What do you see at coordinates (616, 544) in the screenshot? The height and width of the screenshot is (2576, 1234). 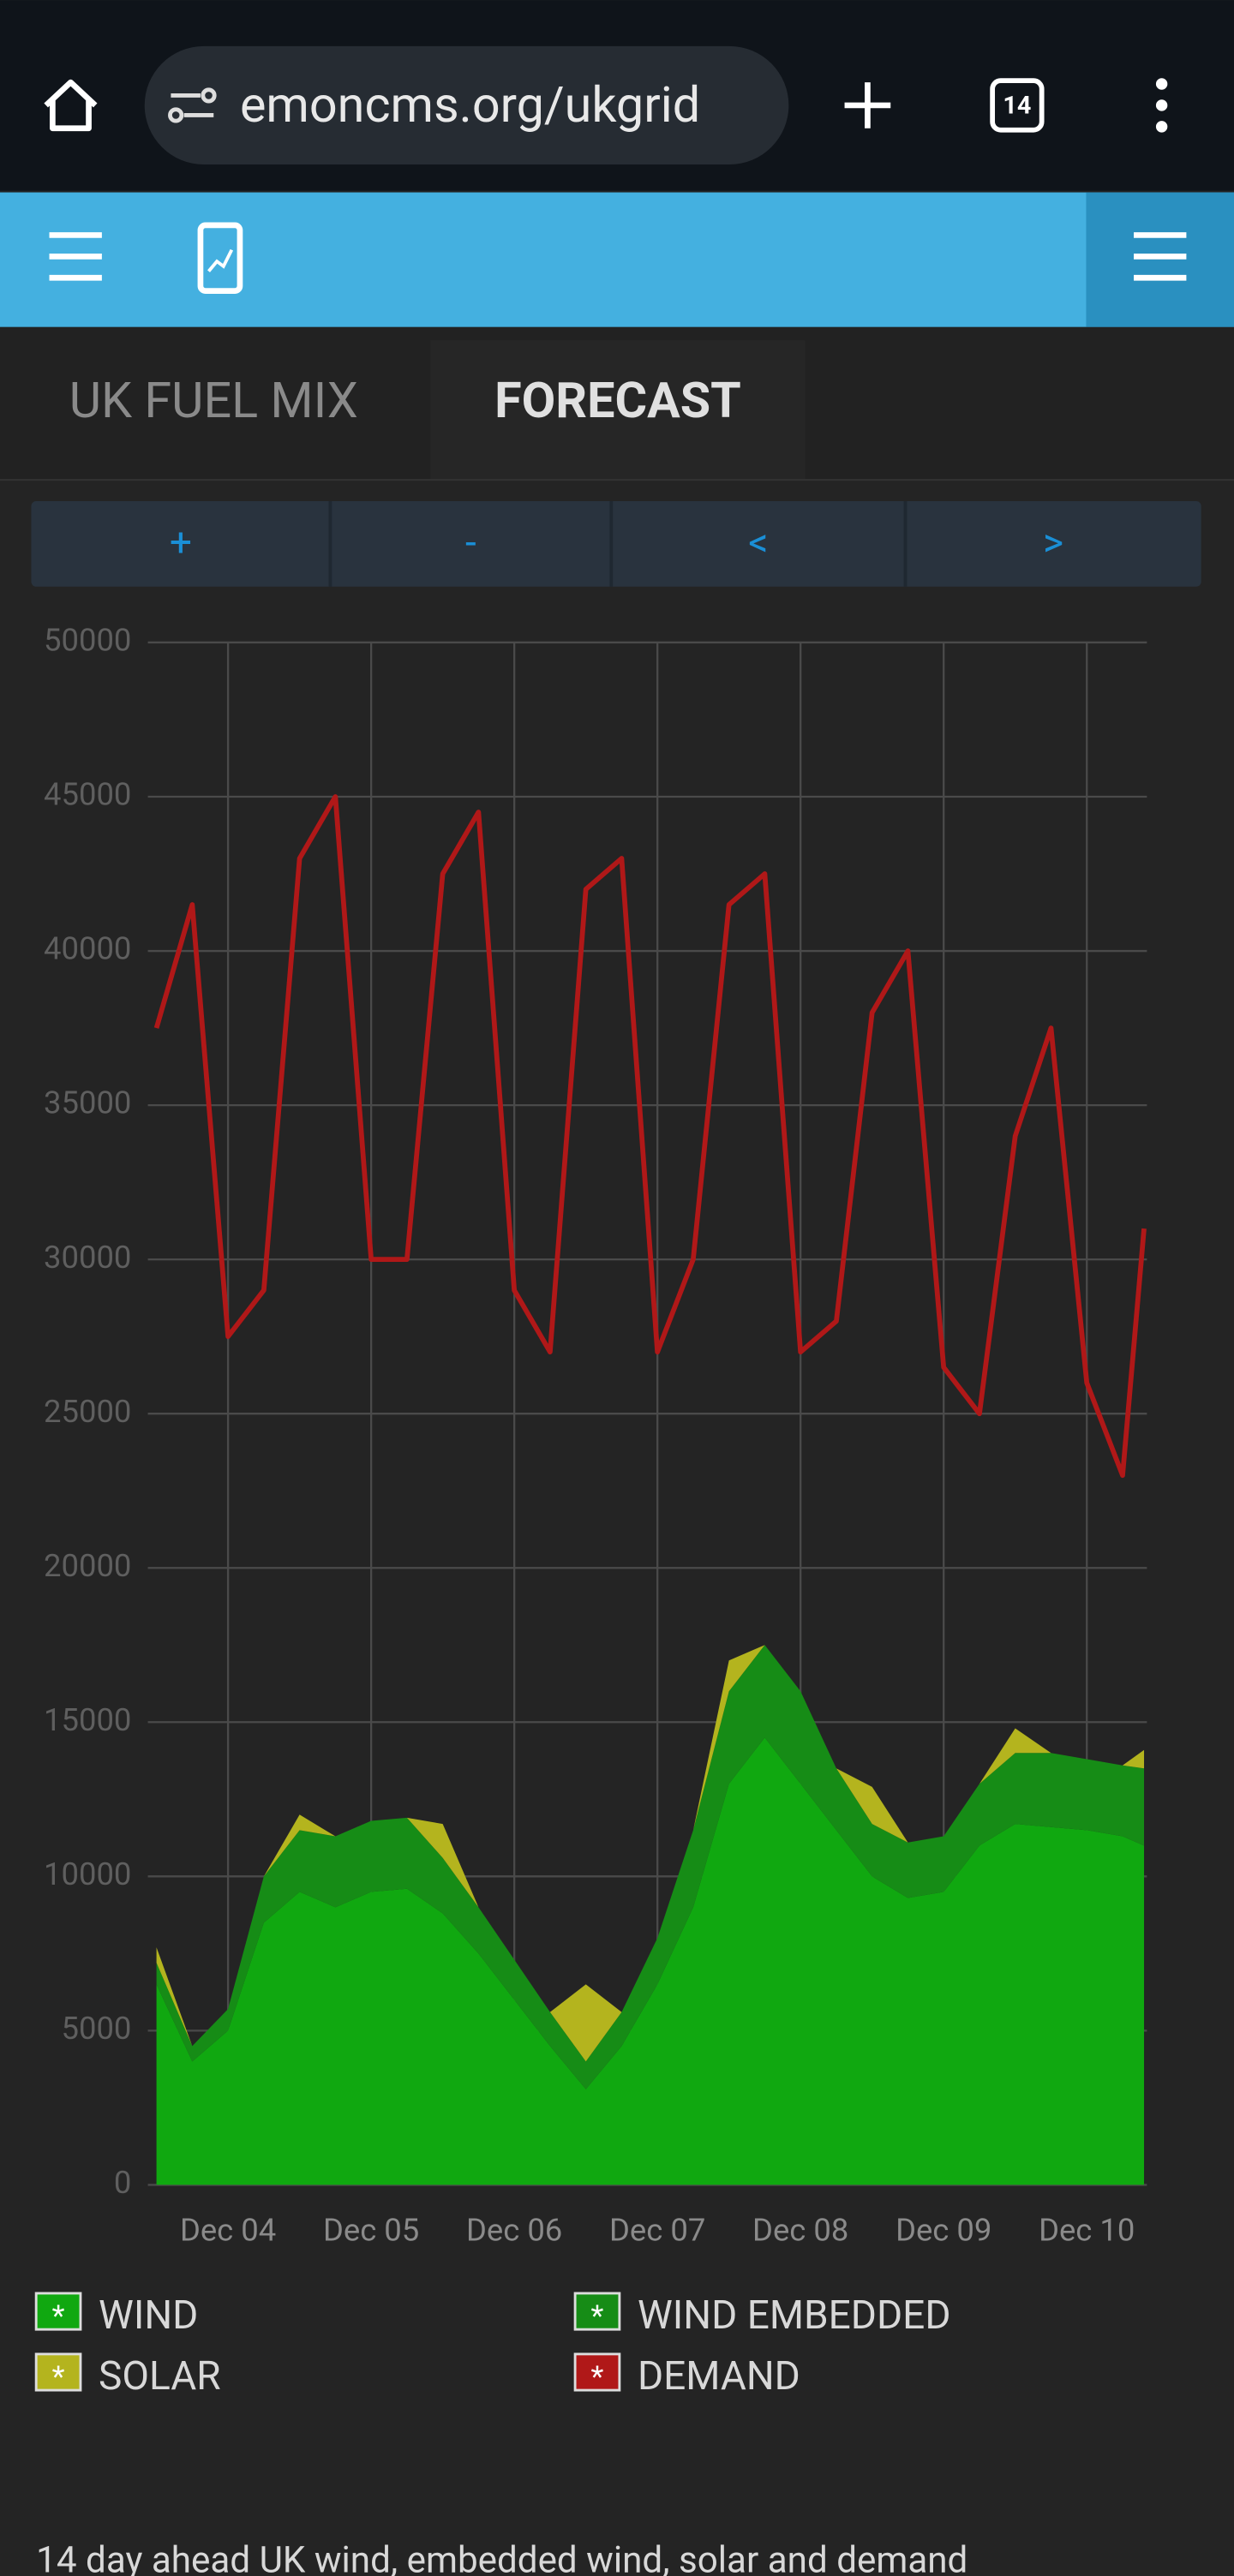 I see `button-bar` at bounding box center [616, 544].